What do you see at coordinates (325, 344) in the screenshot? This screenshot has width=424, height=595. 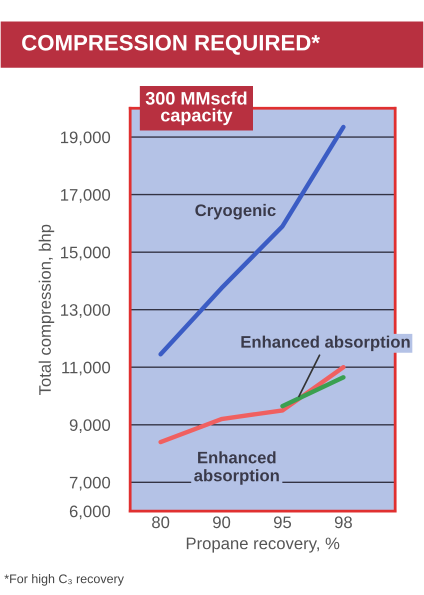 I see `text: Enhanced absorption` at bounding box center [325, 344].